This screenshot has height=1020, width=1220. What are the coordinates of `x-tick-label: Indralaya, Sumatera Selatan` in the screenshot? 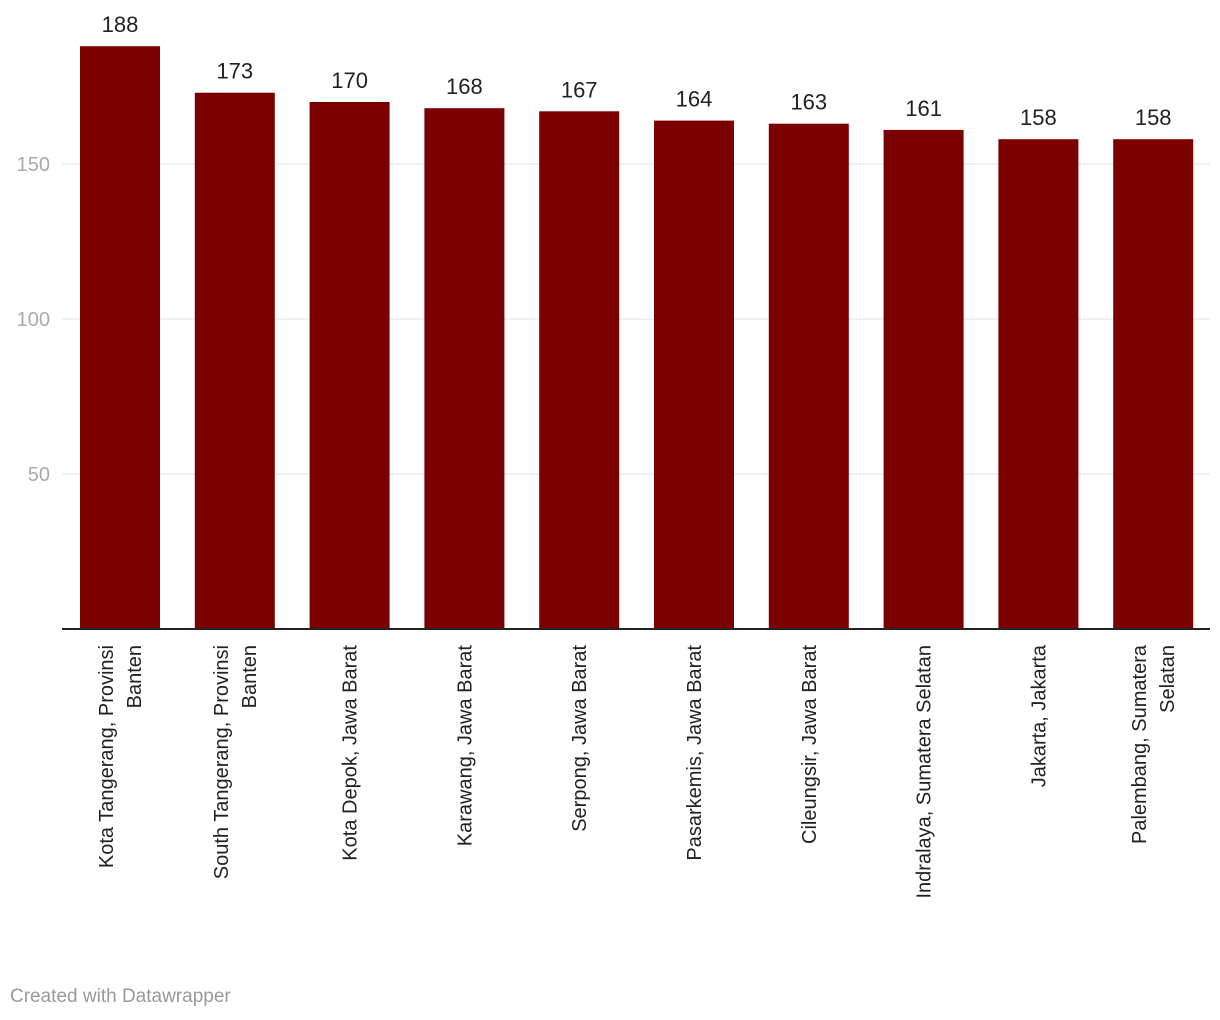 It's located at (925, 772).